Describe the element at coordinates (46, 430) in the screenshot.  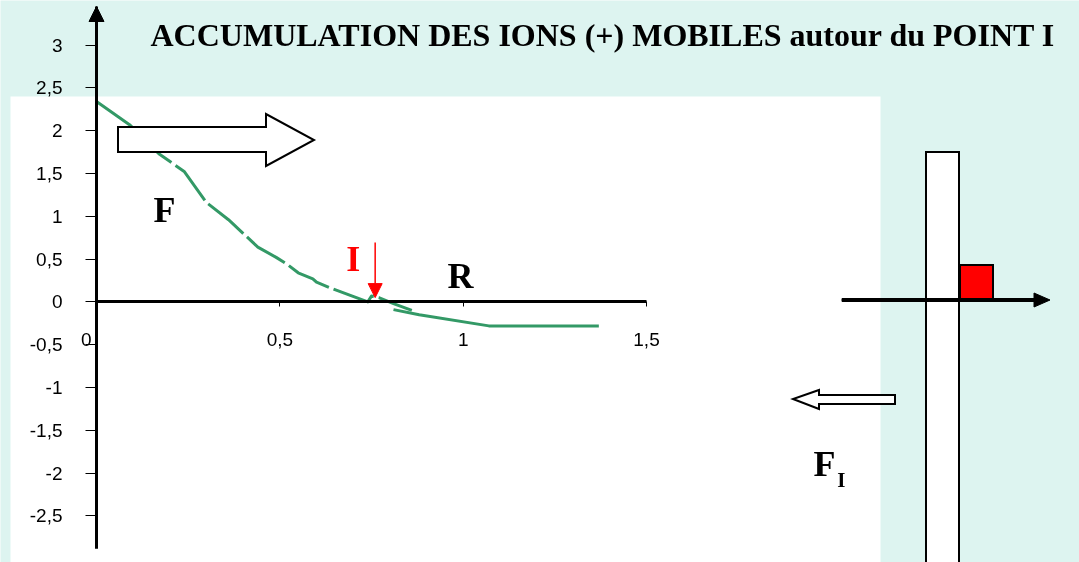
I see `y-tick-label: -1,5` at that location.